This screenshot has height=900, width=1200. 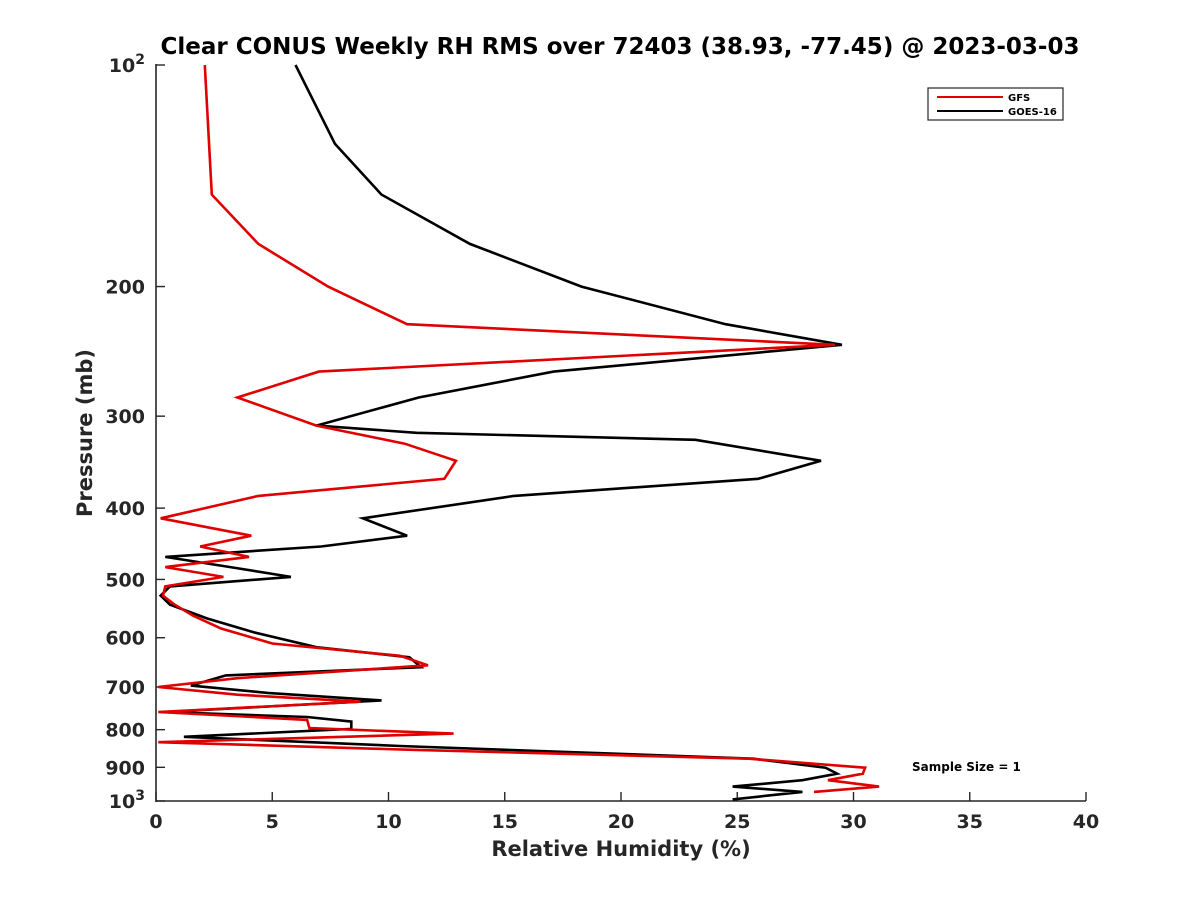 What do you see at coordinates (505, 822) in the screenshot?
I see `x-tick-label: 15` at bounding box center [505, 822].